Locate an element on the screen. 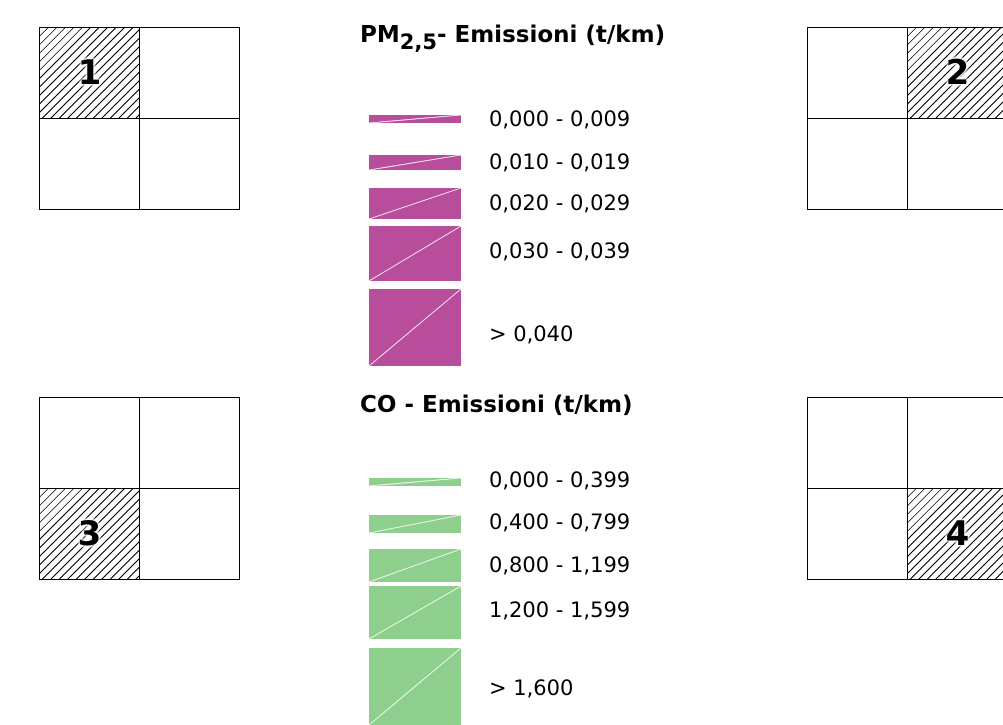 The width and height of the screenshot is (1003, 725). legend-range-label: 0,000 - 0,009 is located at coordinates (560, 119).